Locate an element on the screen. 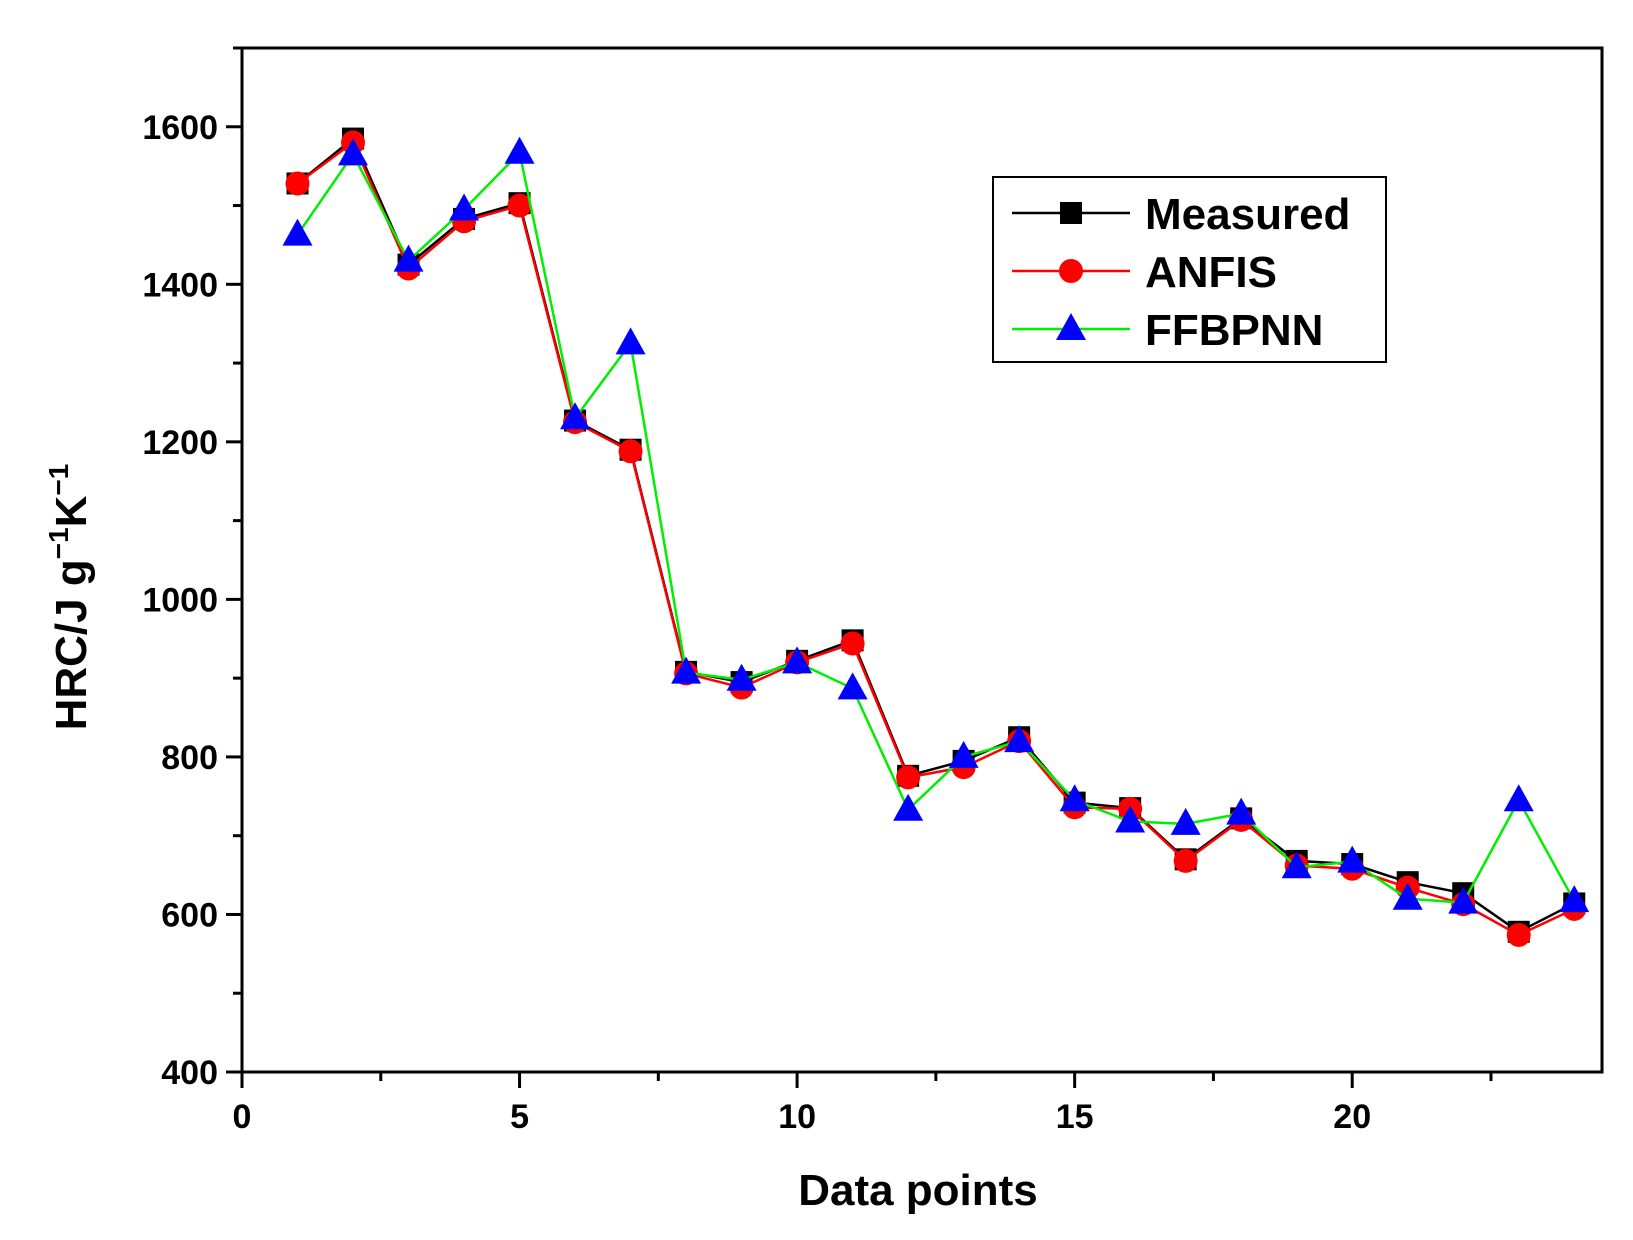 This screenshot has height=1240, width=1633. x-tick-label: 0 is located at coordinates (242, 1117).